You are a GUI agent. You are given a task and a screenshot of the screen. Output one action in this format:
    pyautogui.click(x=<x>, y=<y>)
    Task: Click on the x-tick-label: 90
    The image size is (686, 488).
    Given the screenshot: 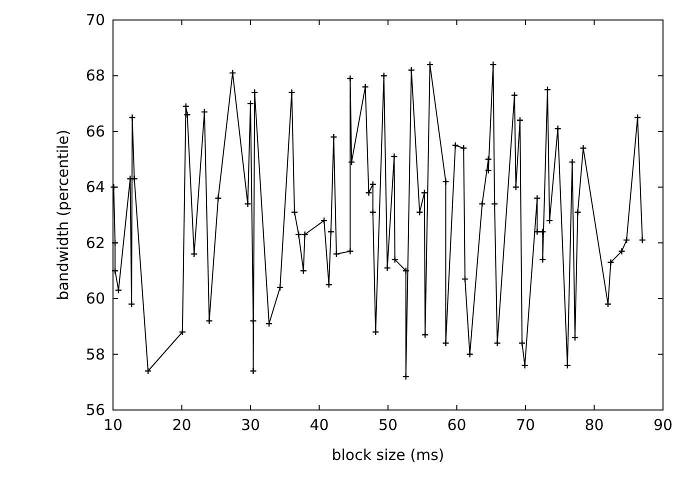 What is the action you would take?
    pyautogui.click(x=663, y=425)
    